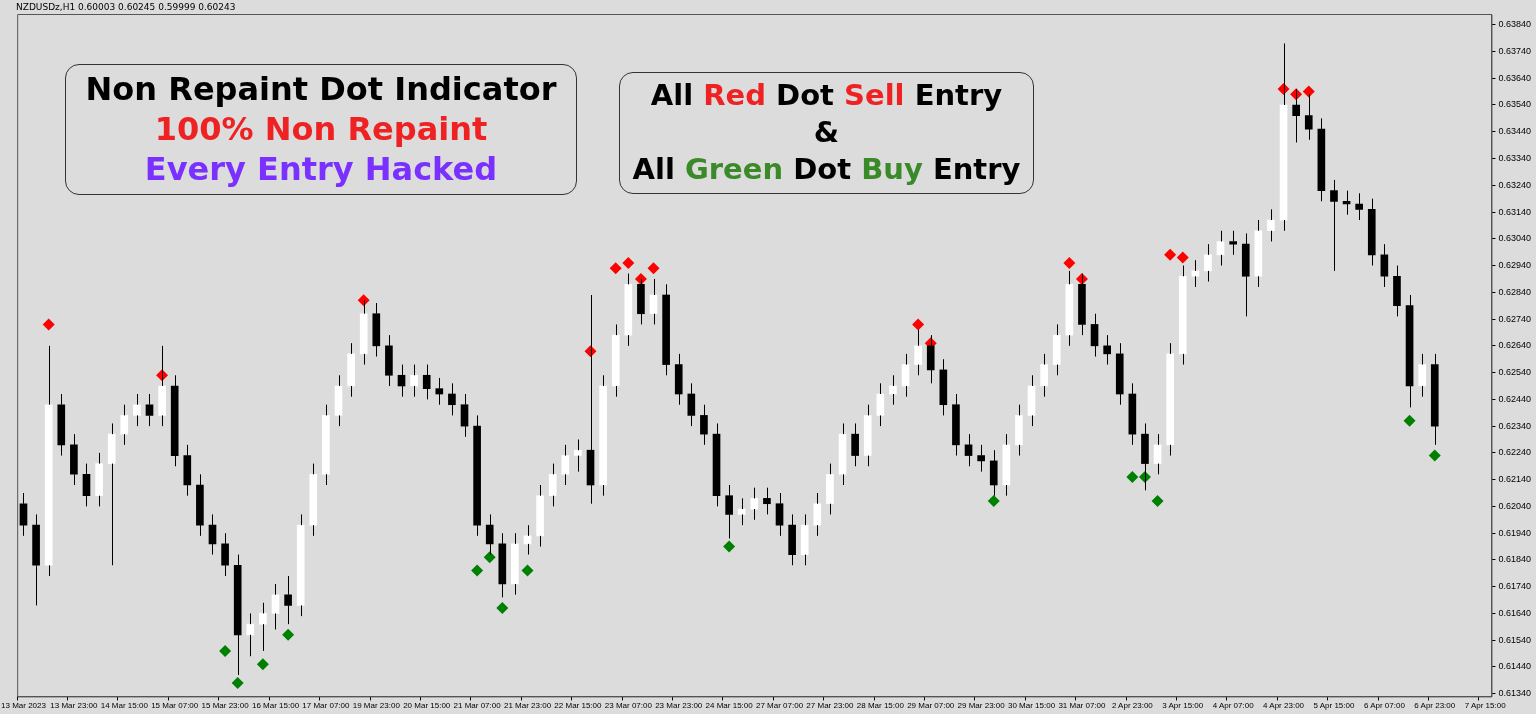  I want to click on x-tick-label: 21 Mar 07:00, so click(477, 706).